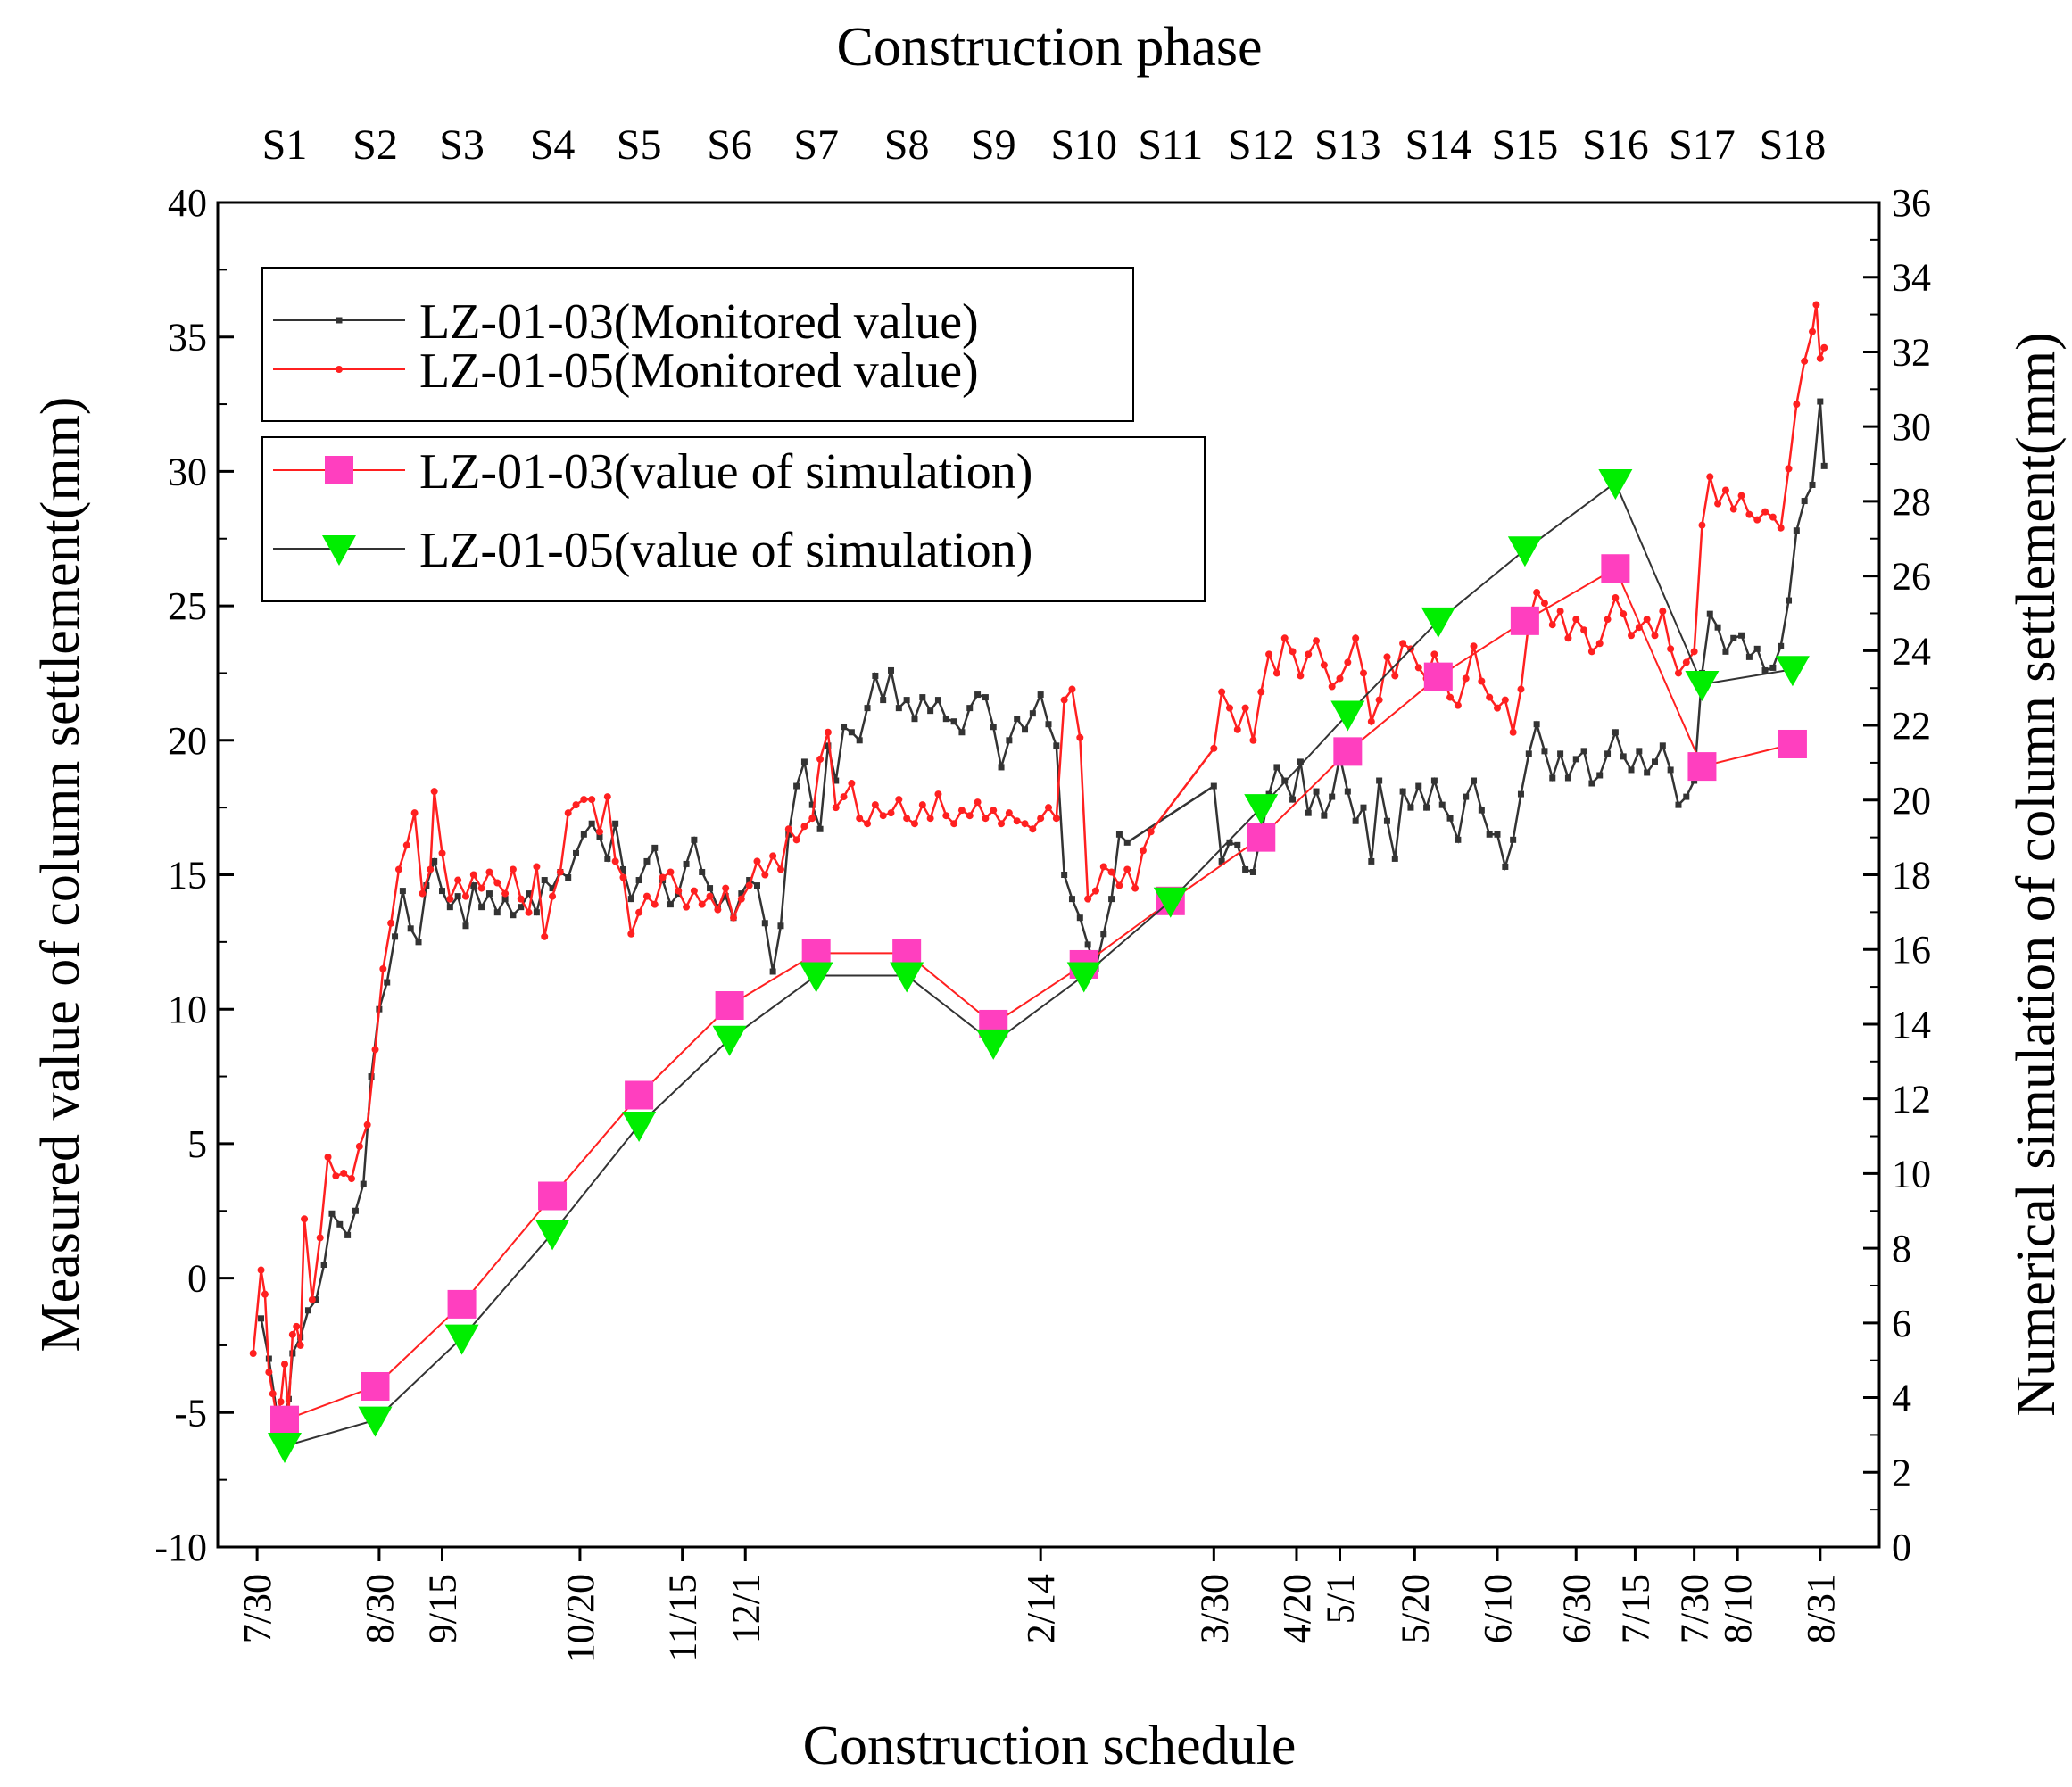 This screenshot has height=1787, width=2072. Describe the element at coordinates (1498, 1608) in the screenshot. I see `x-tick-label: 6/10` at that location.